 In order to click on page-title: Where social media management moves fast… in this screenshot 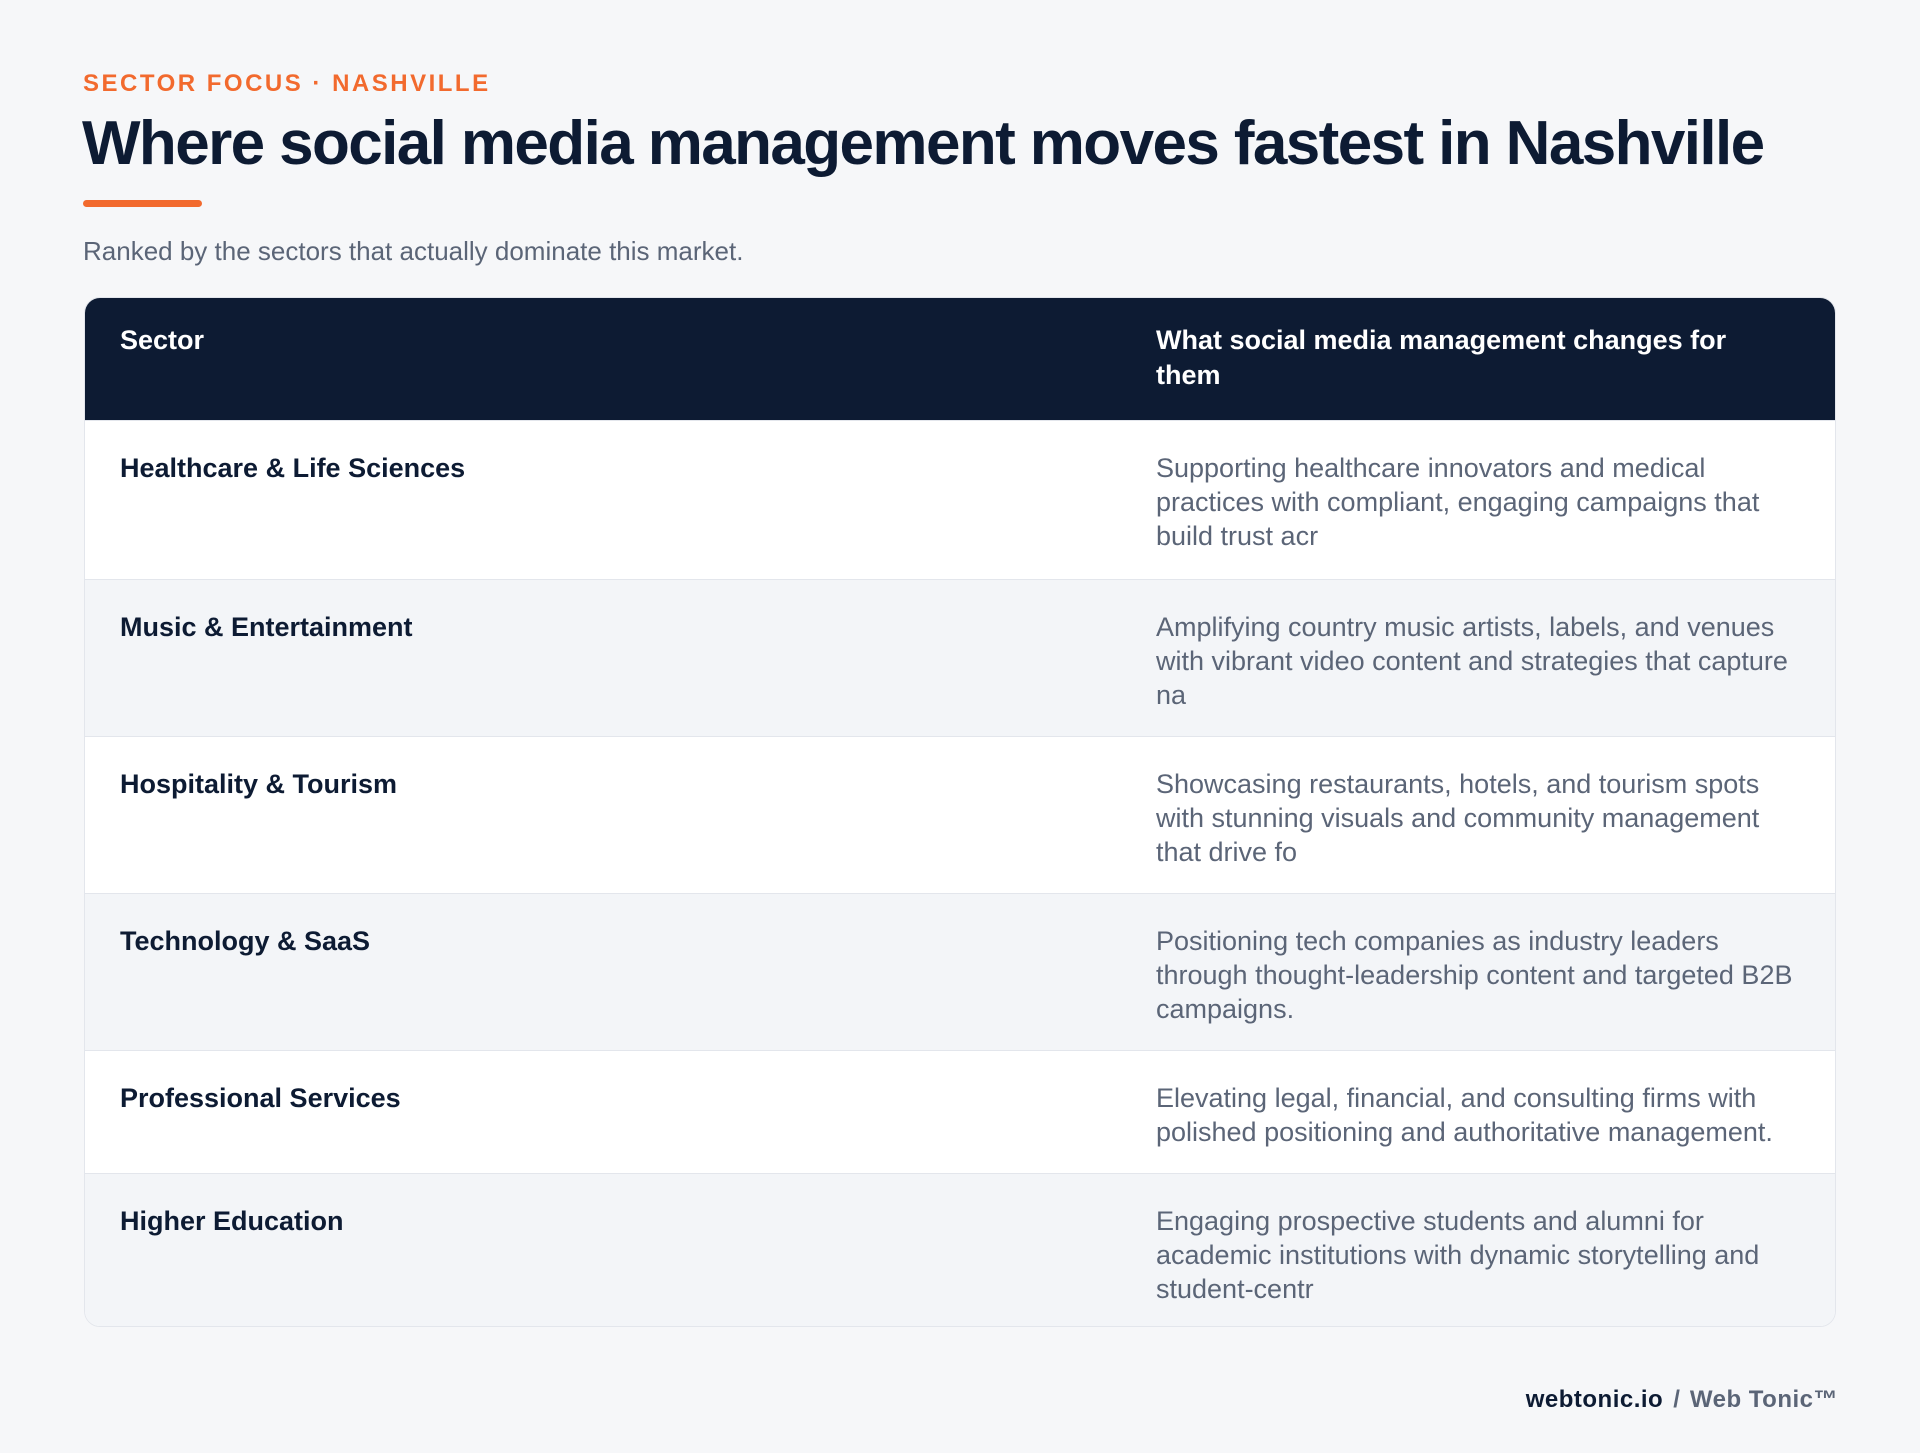, I will do `click(923, 143)`.